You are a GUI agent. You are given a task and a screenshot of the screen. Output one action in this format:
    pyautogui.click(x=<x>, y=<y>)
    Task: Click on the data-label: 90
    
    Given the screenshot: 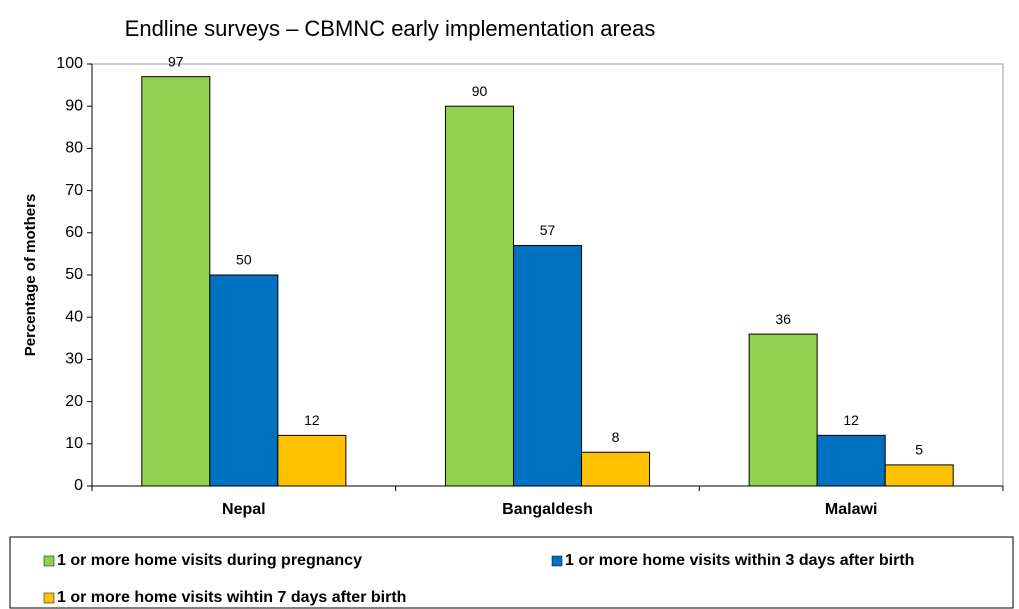 What is the action you would take?
    pyautogui.click(x=480, y=91)
    